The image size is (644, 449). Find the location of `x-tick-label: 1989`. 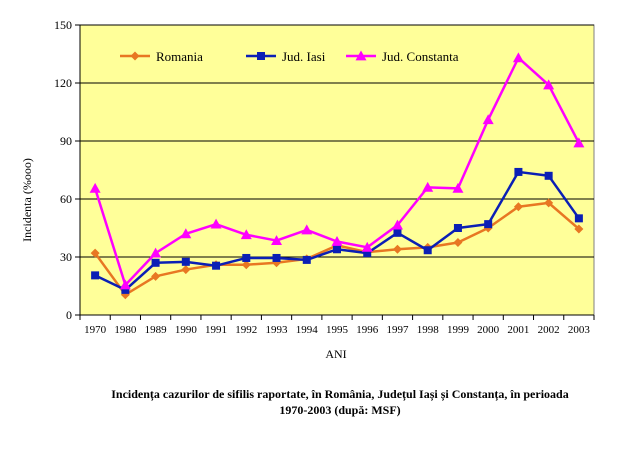

x-tick-label: 1989 is located at coordinates (156, 330).